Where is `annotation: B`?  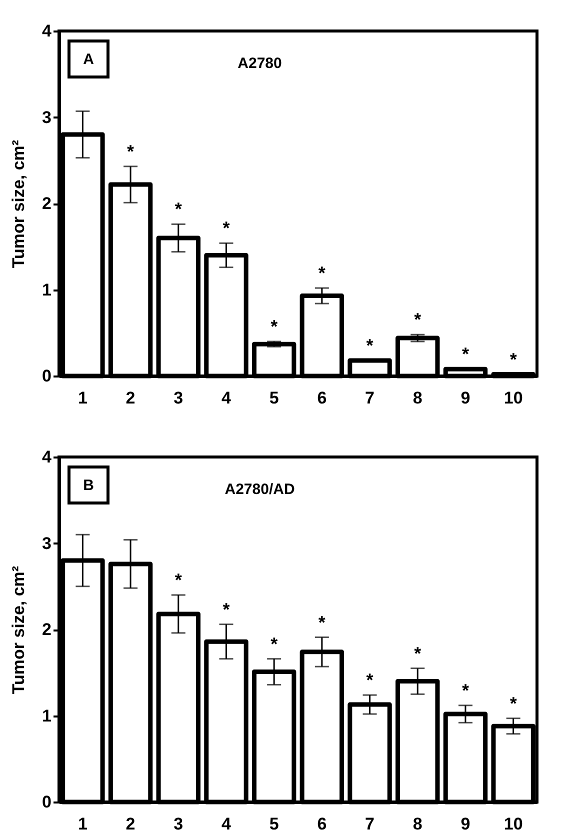
annotation: B is located at coordinates (88, 485).